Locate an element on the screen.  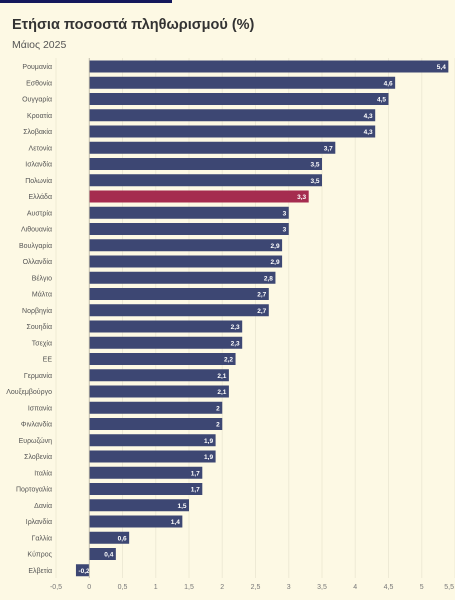
x-tick-label: 2 is located at coordinates (222, 587).